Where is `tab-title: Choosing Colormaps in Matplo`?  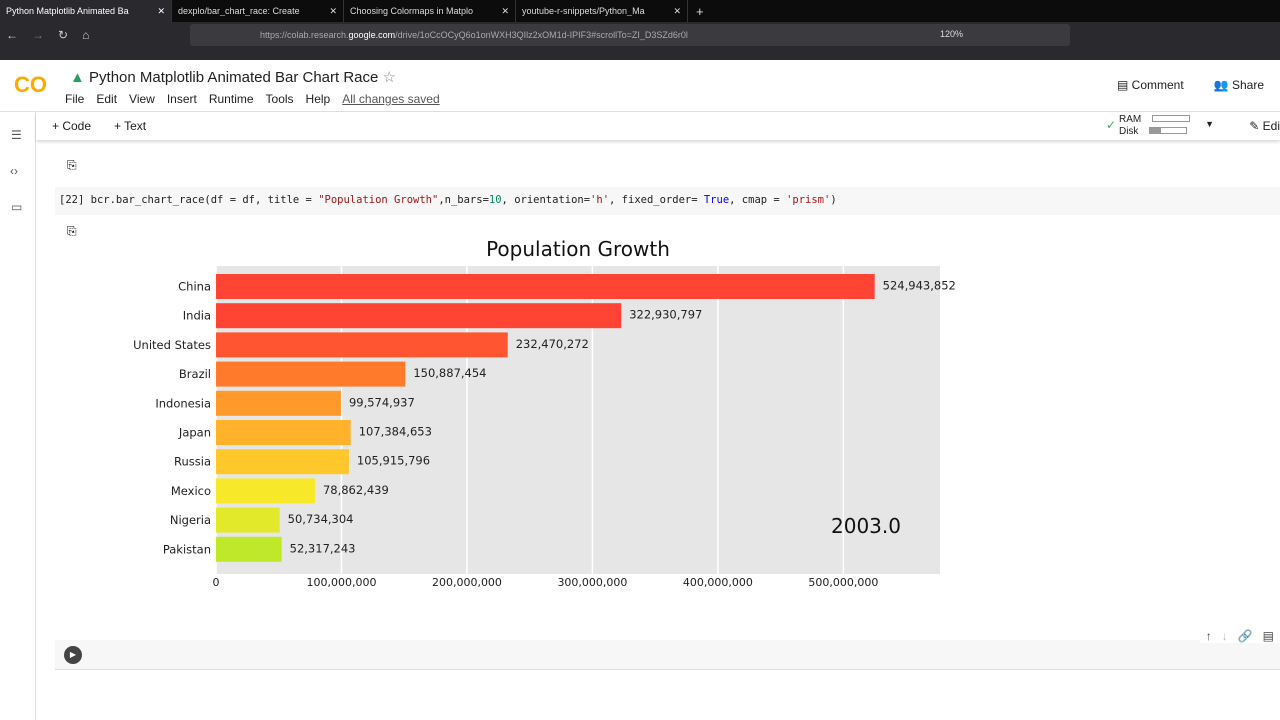
tab-title: Choosing Colormaps in Matplo is located at coordinates (412, 11).